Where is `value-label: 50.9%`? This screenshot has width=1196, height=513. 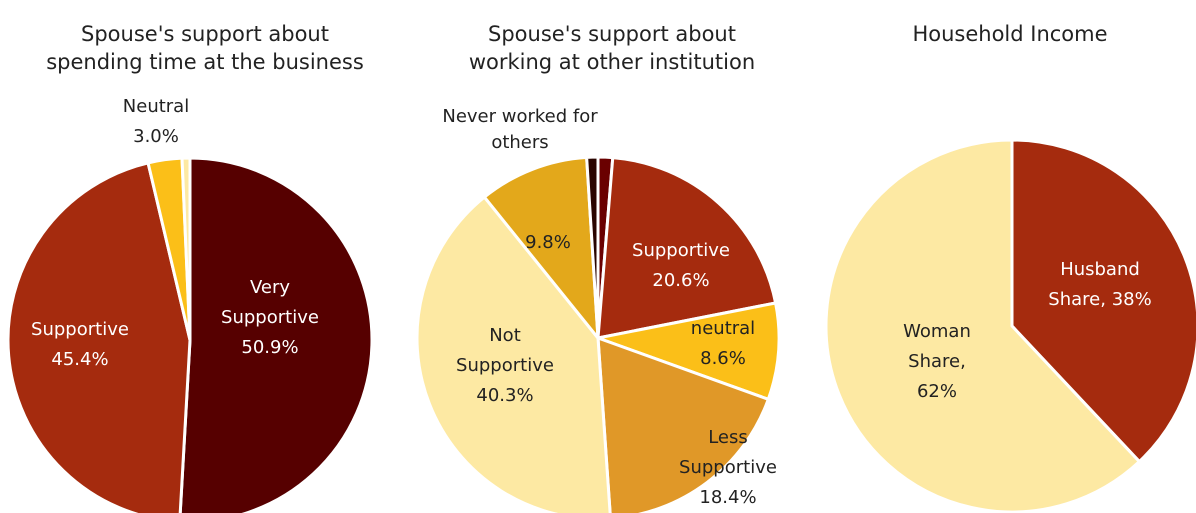 value-label: 50.9% is located at coordinates (270, 347).